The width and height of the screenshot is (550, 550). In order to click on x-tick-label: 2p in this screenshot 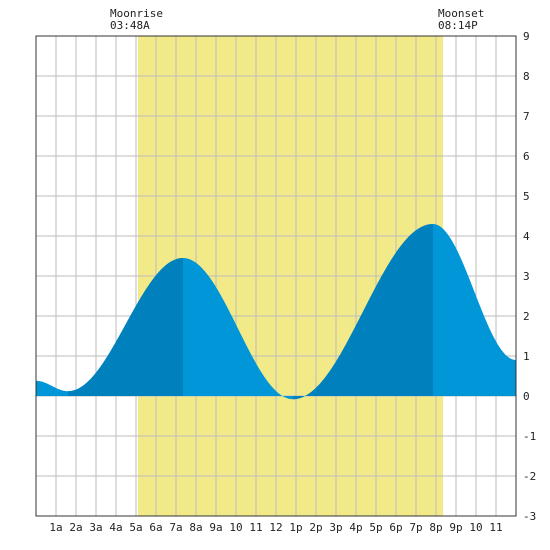, I will do `click(315, 527)`.